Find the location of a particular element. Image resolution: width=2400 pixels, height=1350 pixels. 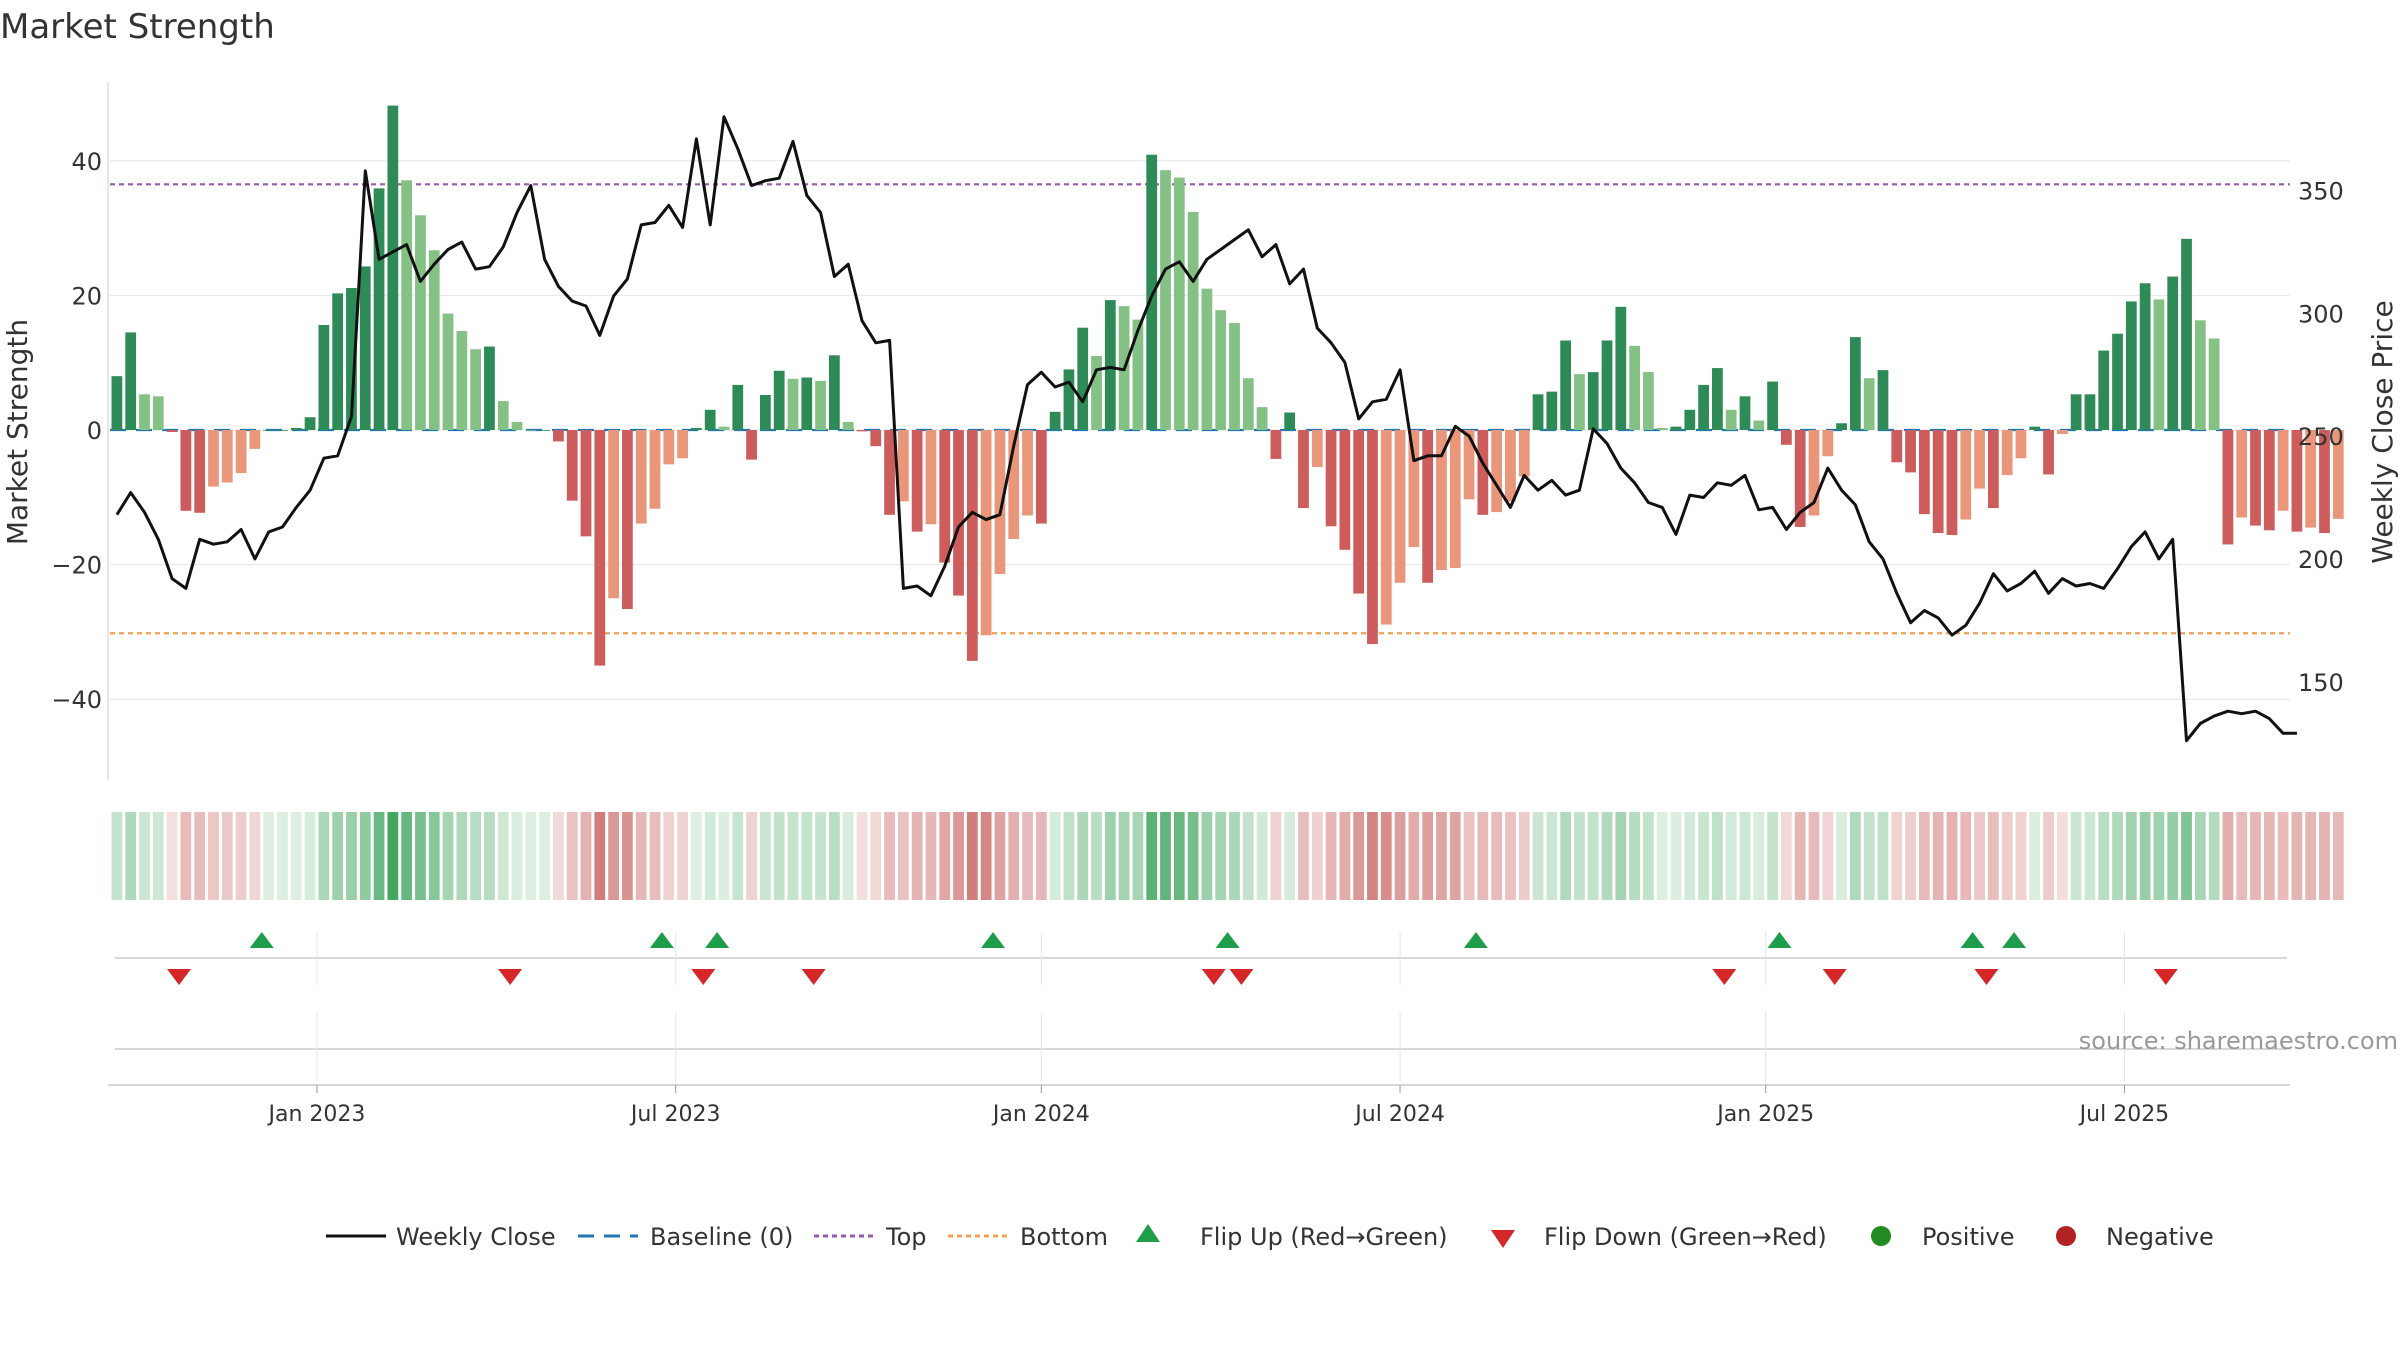

strength-heatmap-strip is located at coordinates (1227, 856).